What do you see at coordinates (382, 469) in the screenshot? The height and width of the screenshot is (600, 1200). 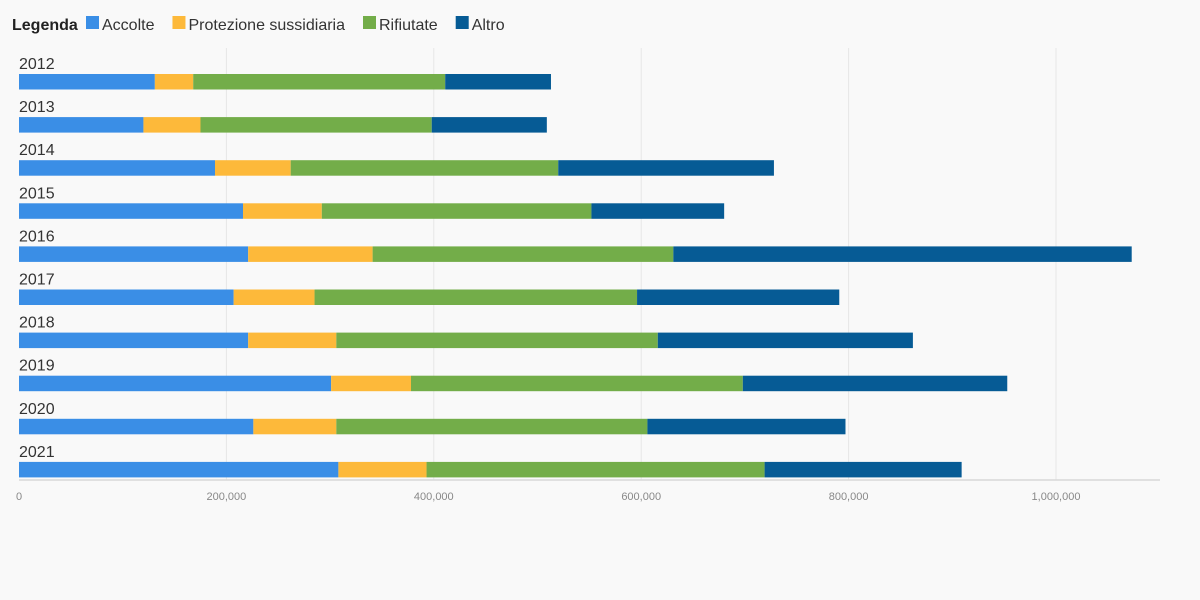 I see `bar-2021-protezione-sussidiaria` at bounding box center [382, 469].